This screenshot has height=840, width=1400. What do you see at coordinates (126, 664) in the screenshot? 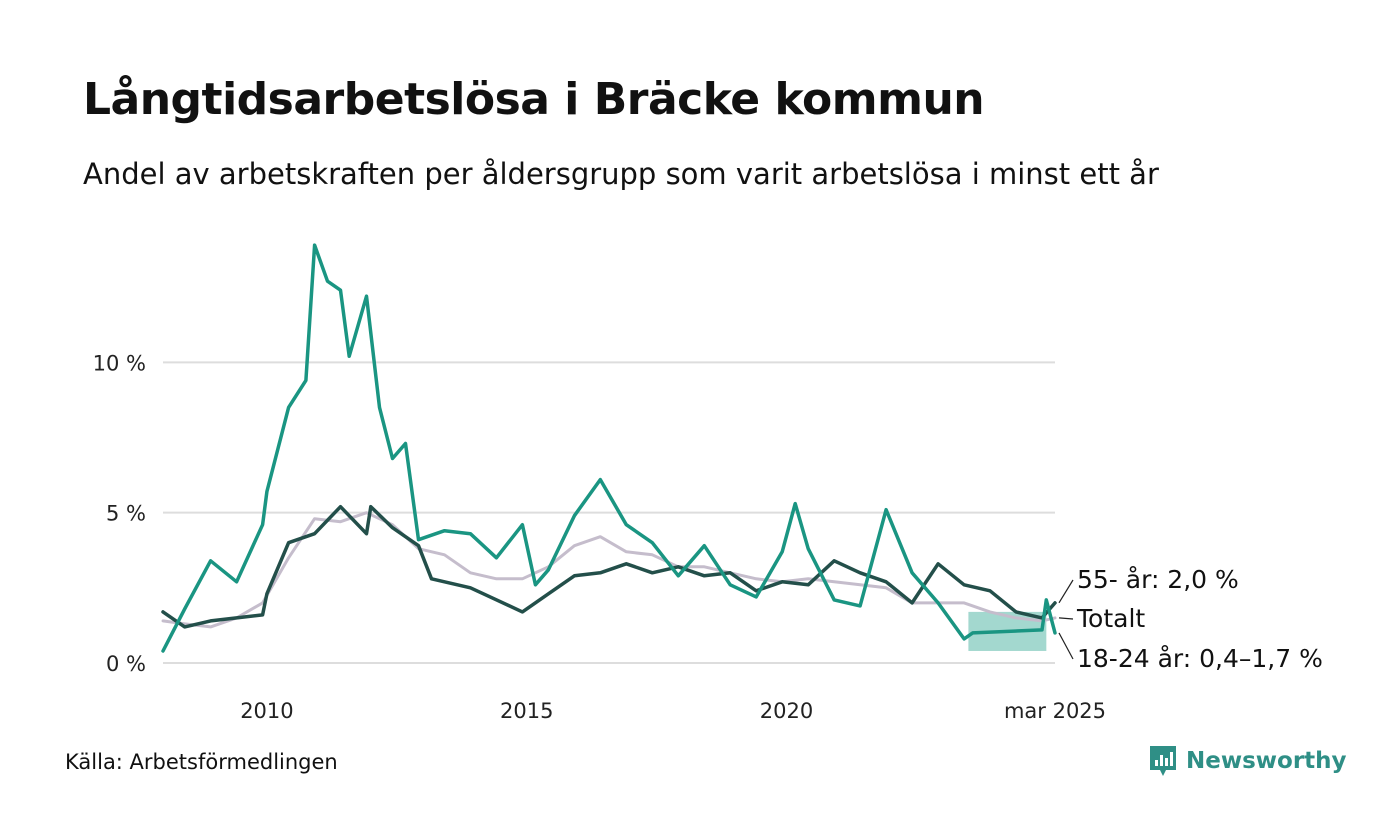
I see `y-tick-label: 0 %` at bounding box center [126, 664].